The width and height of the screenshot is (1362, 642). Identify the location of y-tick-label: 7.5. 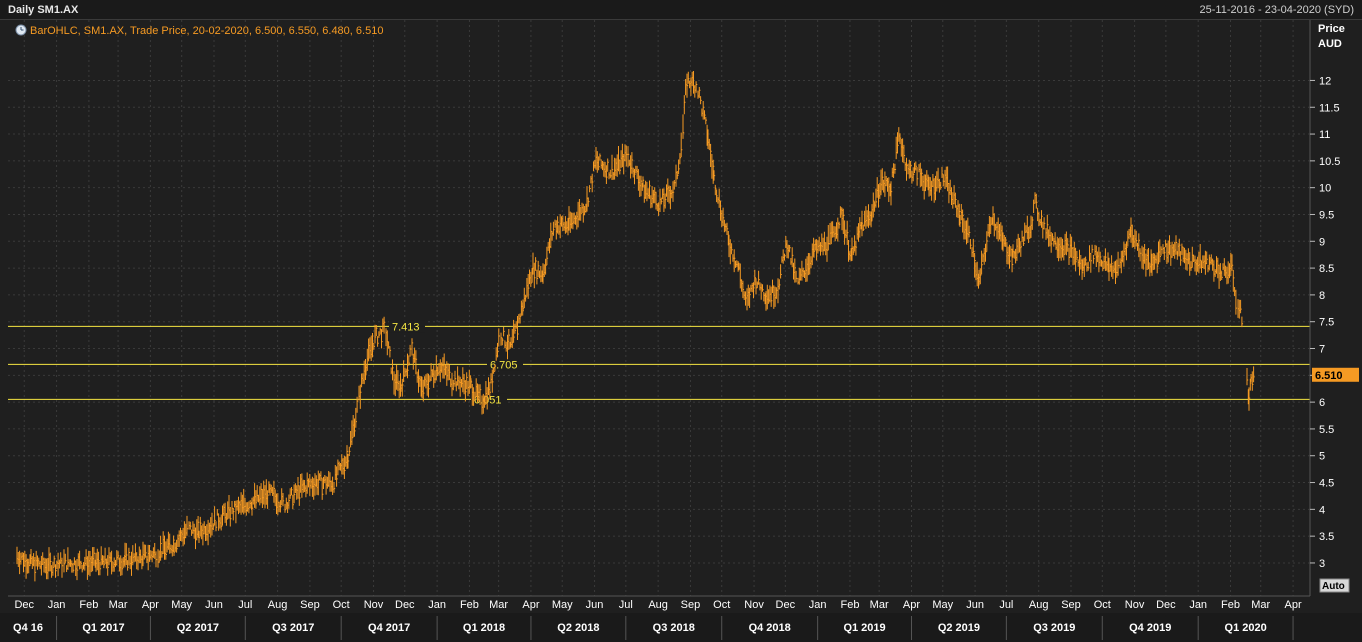
(1326, 323).